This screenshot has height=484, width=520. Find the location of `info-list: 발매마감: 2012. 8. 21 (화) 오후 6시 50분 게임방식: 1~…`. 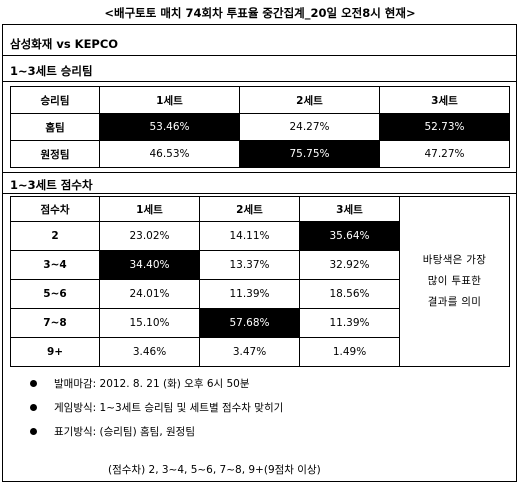

info-list: 발매마감: 2012. 8. 21 (화) 오후 6시 50분 게임방식: 1~… is located at coordinates (265, 412).